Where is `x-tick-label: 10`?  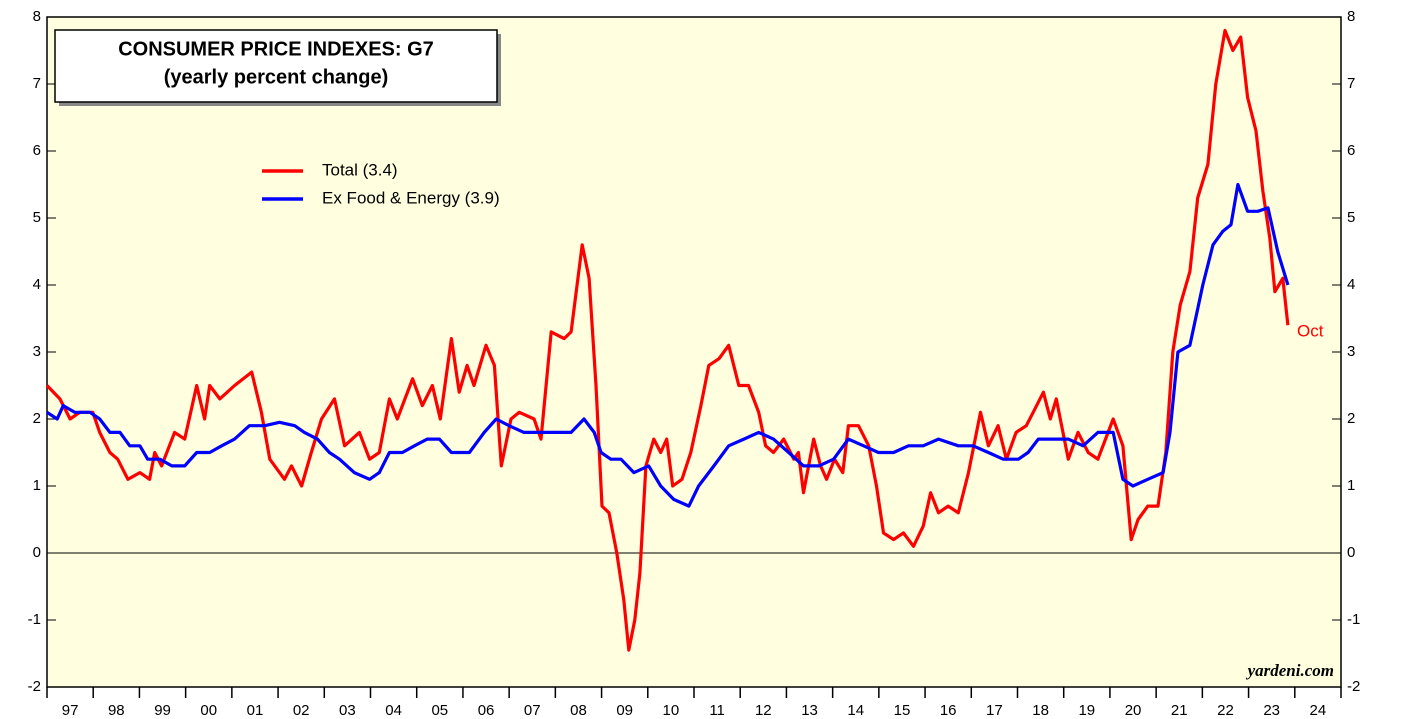
x-tick-label: 10 is located at coordinates (671, 710).